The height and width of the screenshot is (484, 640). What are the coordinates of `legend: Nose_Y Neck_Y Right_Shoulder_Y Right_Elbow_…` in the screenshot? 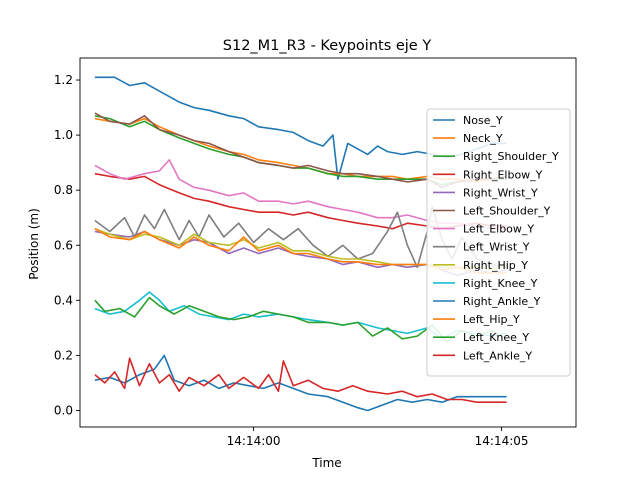 It's located at (498, 242).